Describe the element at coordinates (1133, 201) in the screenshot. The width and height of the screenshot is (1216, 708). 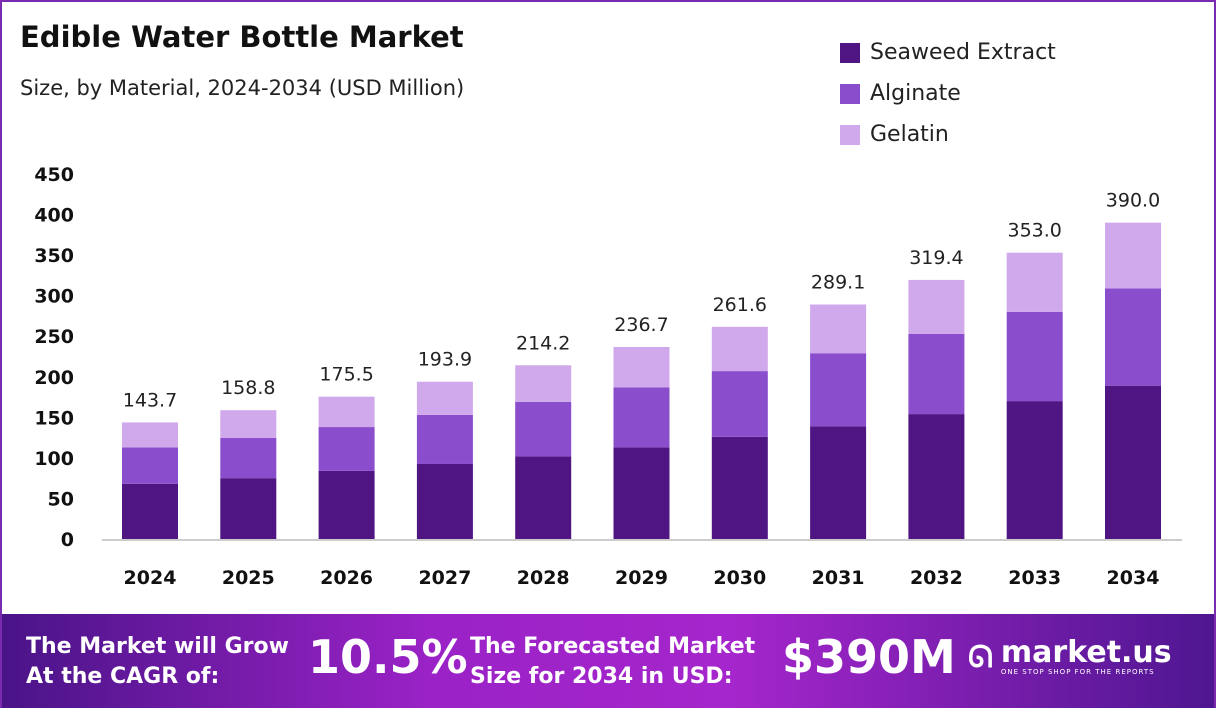
I see `total-label: 390.0` at that location.